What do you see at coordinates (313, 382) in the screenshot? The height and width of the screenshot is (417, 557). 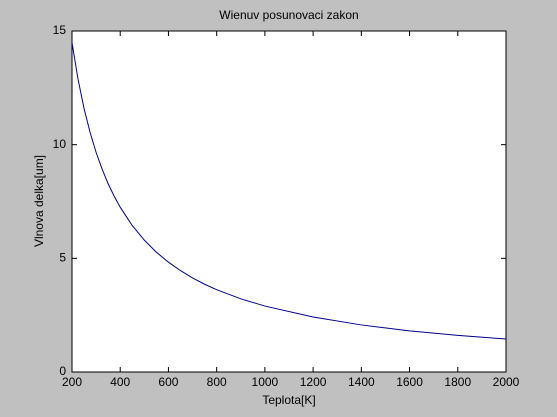 I see `x-tick-label: 1200` at bounding box center [313, 382].